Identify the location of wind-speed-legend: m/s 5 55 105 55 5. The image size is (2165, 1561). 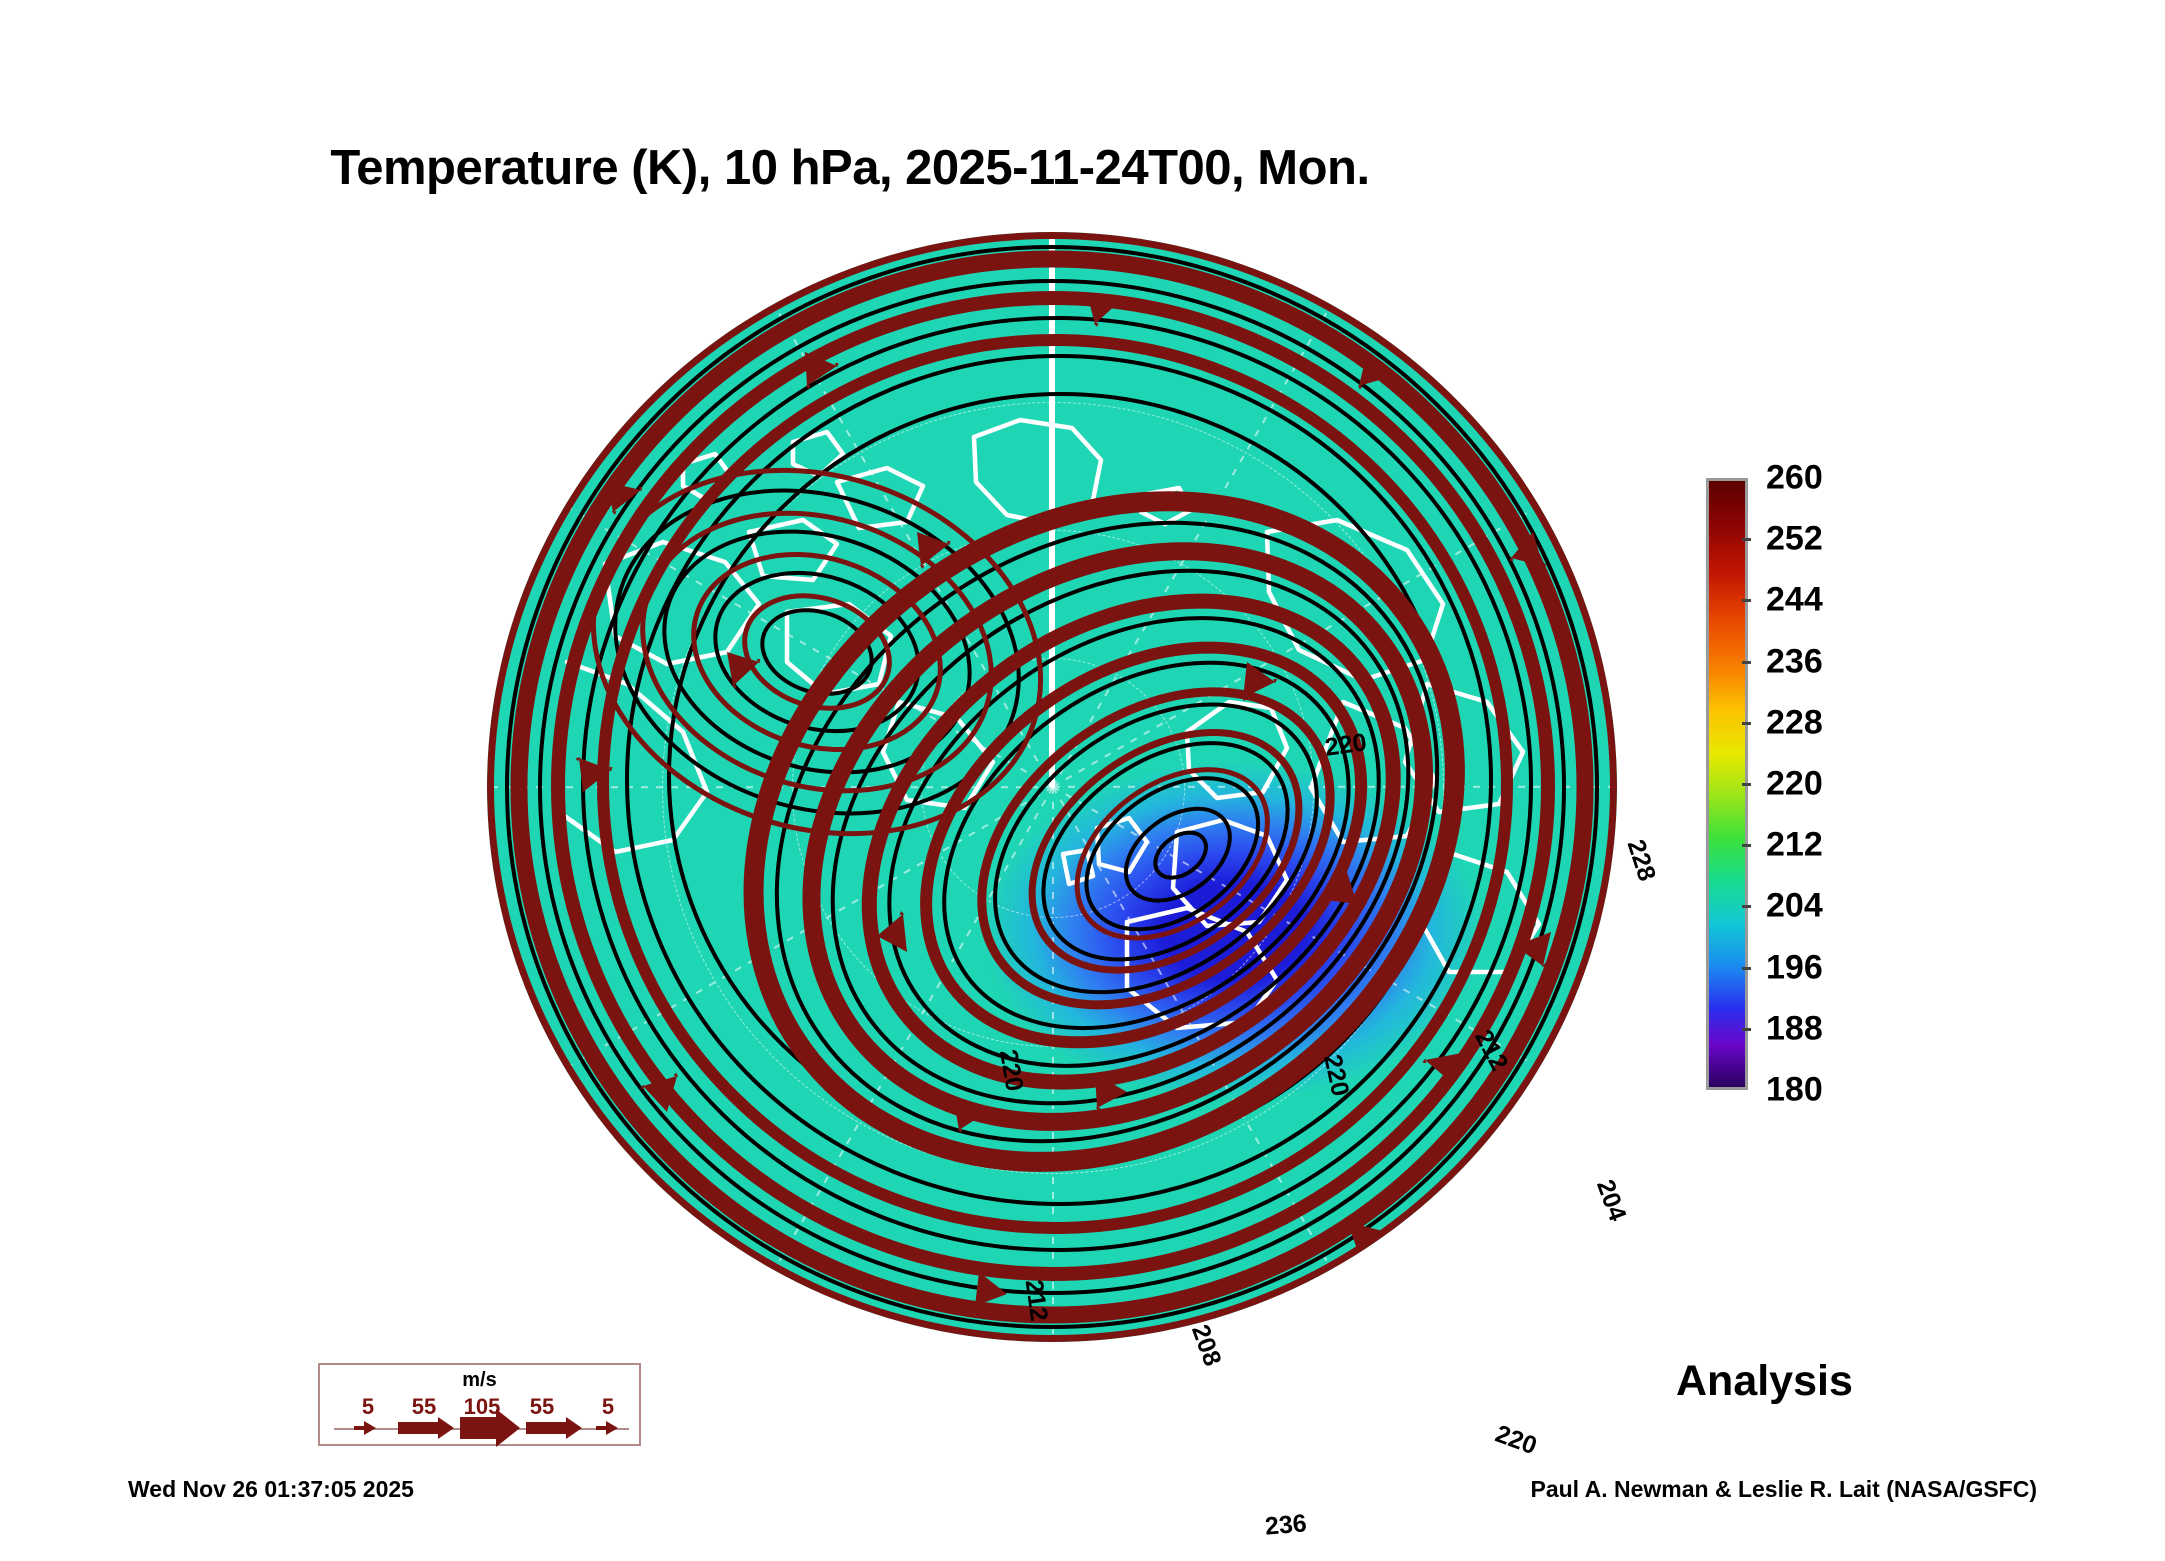
(479, 1405).